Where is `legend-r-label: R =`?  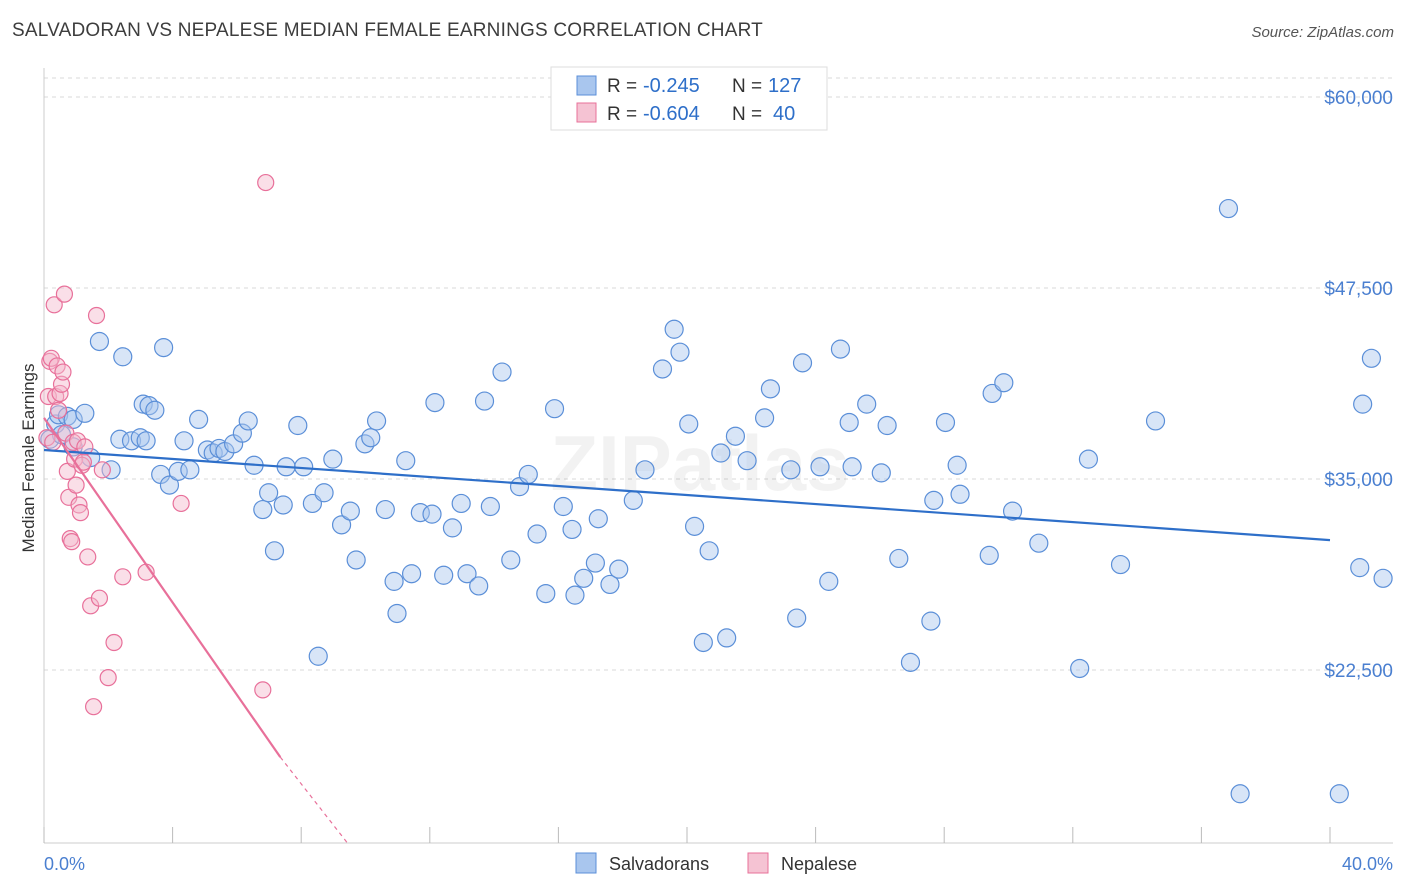
legend-r-label: R = is located at coordinates (622, 114).